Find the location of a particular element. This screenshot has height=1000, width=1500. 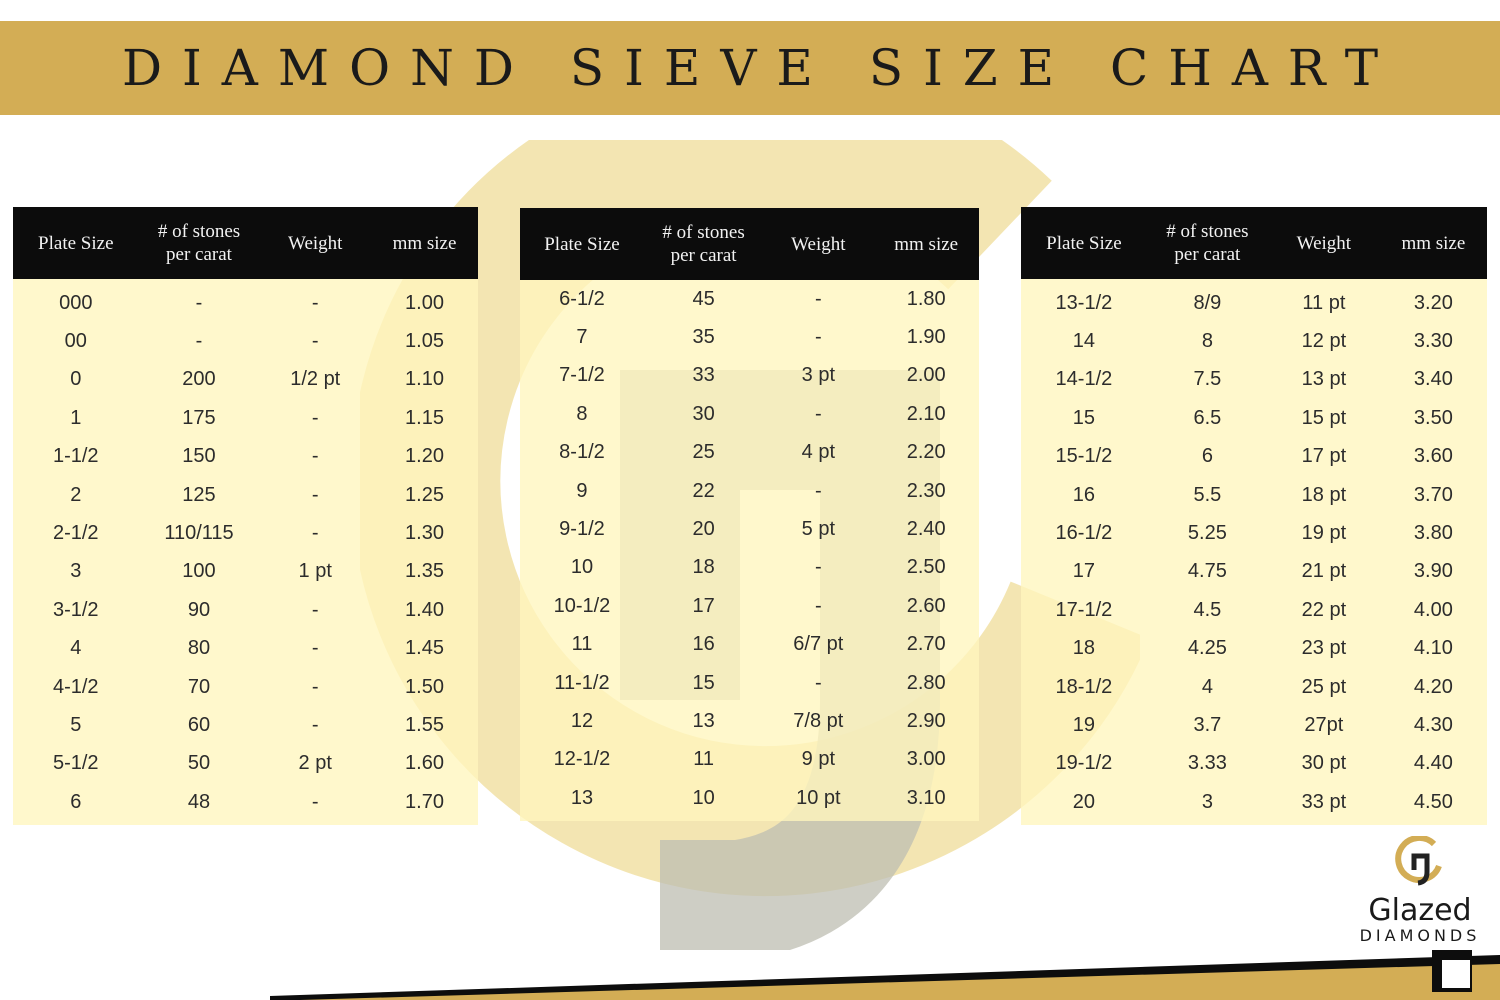

cell-weight: 30 pt is located at coordinates (1324, 763).